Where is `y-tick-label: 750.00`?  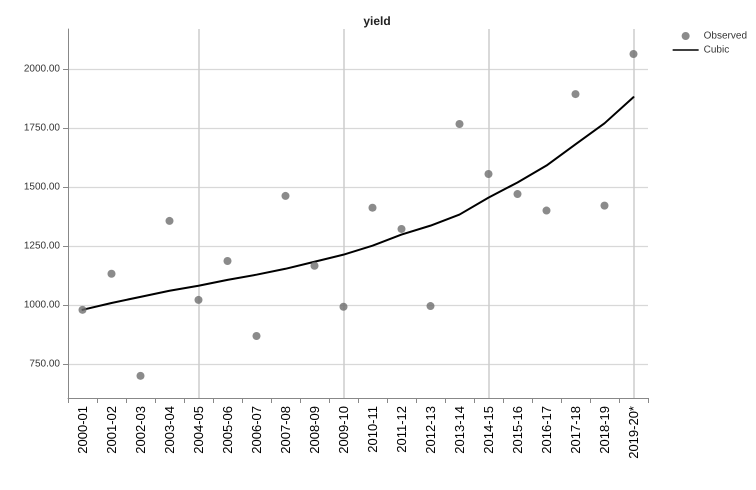
y-tick-label: 750.00 is located at coordinates (44, 364).